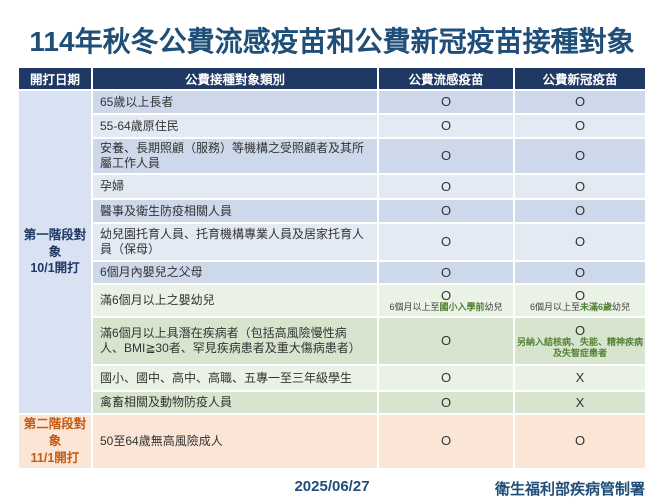 This screenshot has width=664, height=499. What do you see at coordinates (235, 102) in the screenshot?
I see `category-cell: 65歲以上長者` at bounding box center [235, 102].